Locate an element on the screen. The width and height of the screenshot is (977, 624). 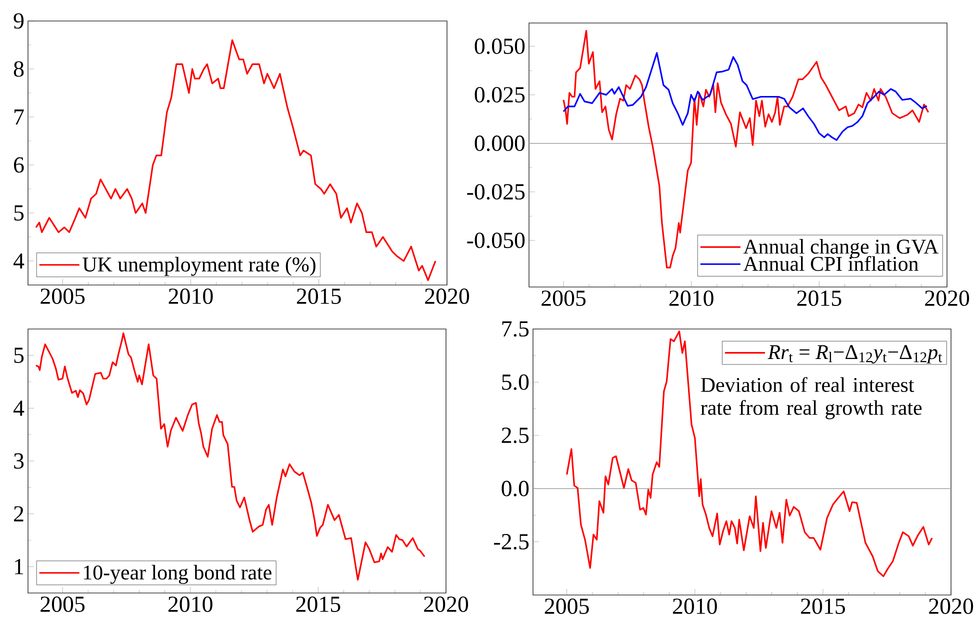
legend-label: Annual CPI inflation is located at coordinates (830, 263).